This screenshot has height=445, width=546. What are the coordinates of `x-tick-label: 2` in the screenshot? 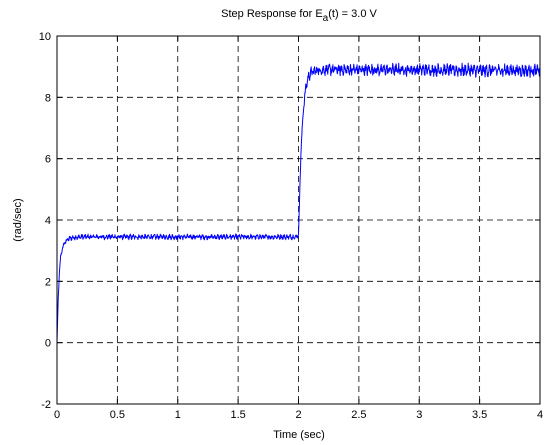 It's located at (298, 415).